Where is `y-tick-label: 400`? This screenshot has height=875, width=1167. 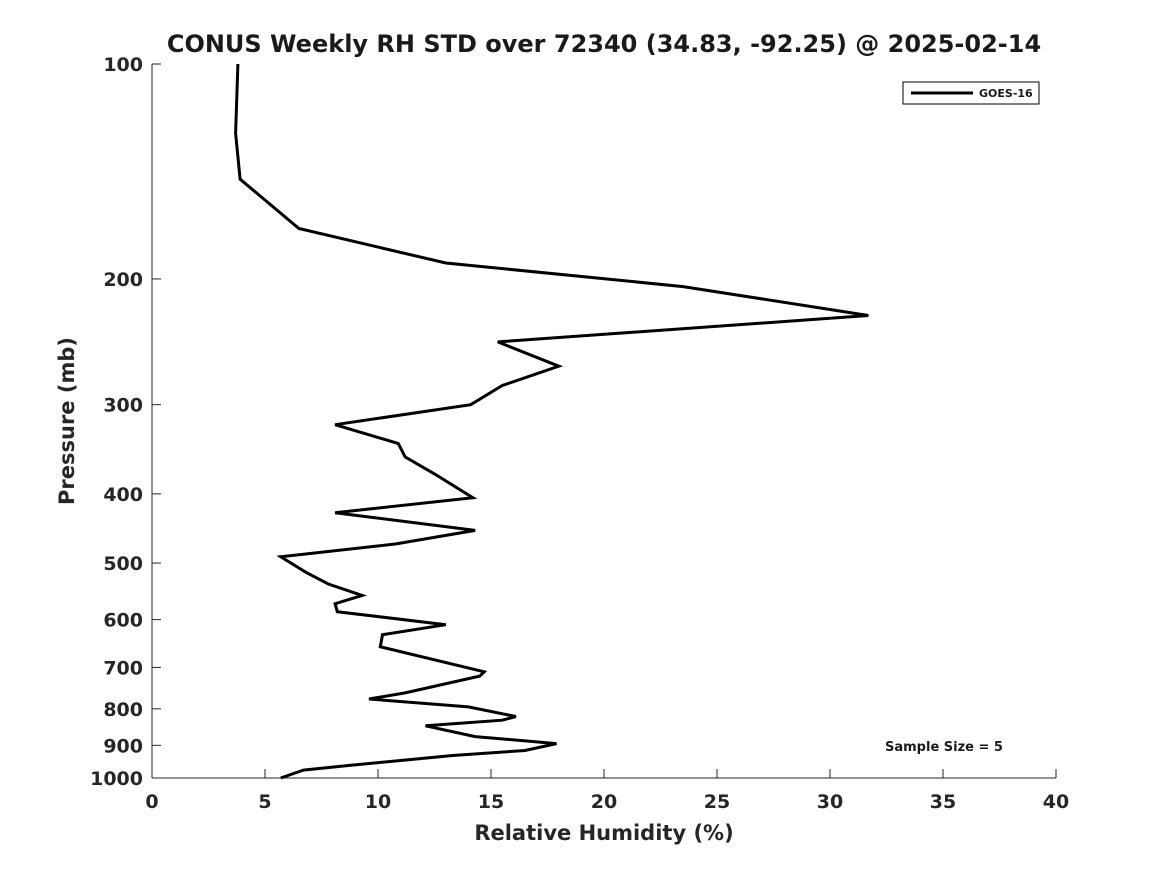 y-tick-label: 400 is located at coordinates (123, 495).